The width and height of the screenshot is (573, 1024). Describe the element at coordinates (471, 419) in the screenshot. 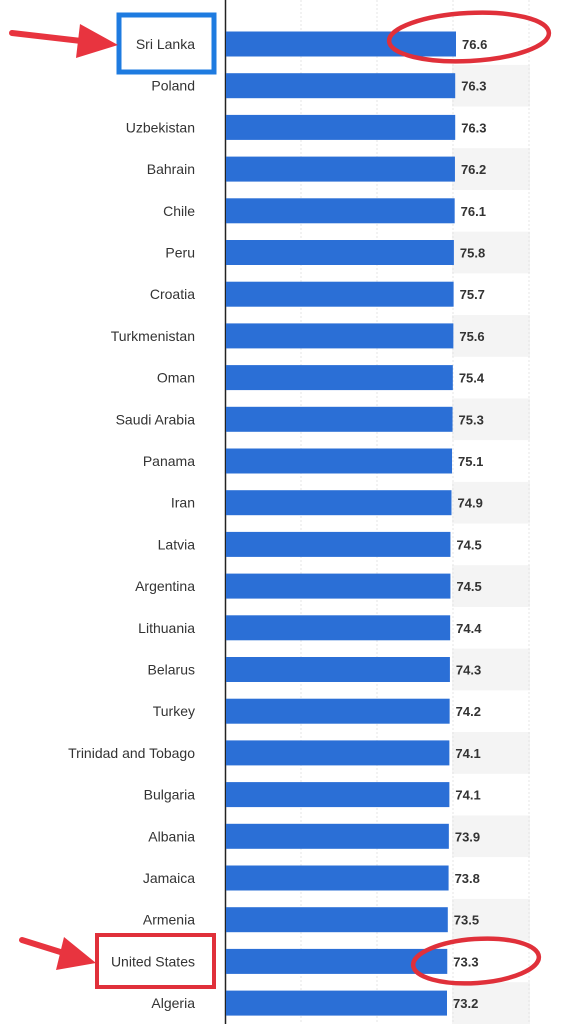

I see `value-label: 75.3` at that location.